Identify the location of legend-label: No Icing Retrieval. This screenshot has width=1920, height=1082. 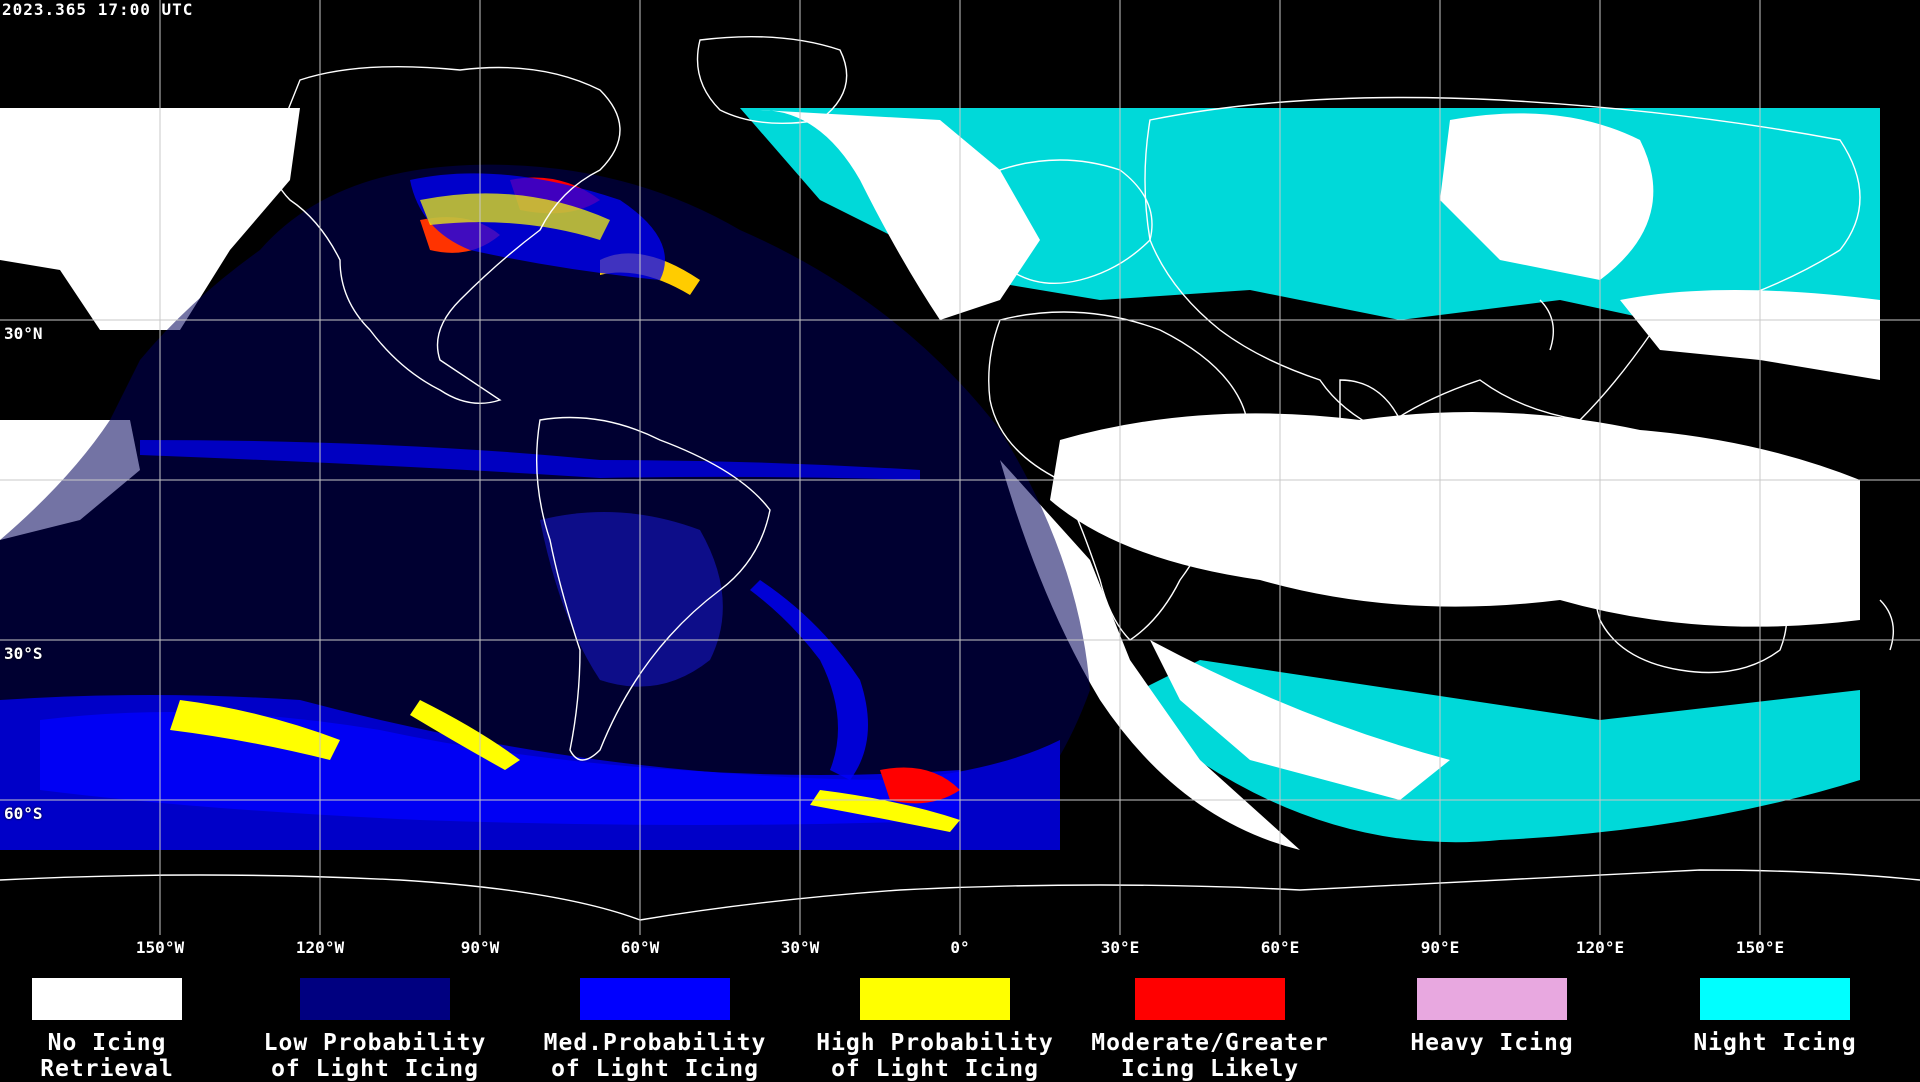
(107, 1056).